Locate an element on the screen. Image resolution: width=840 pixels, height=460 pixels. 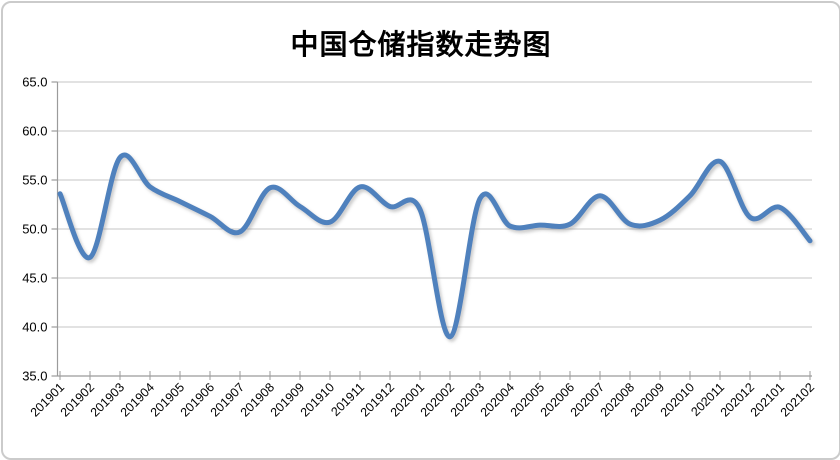
y-axis-labels: 65.0 60.0 55.0 50.0 45.0 40.0 35.0 is located at coordinates (40, 229).